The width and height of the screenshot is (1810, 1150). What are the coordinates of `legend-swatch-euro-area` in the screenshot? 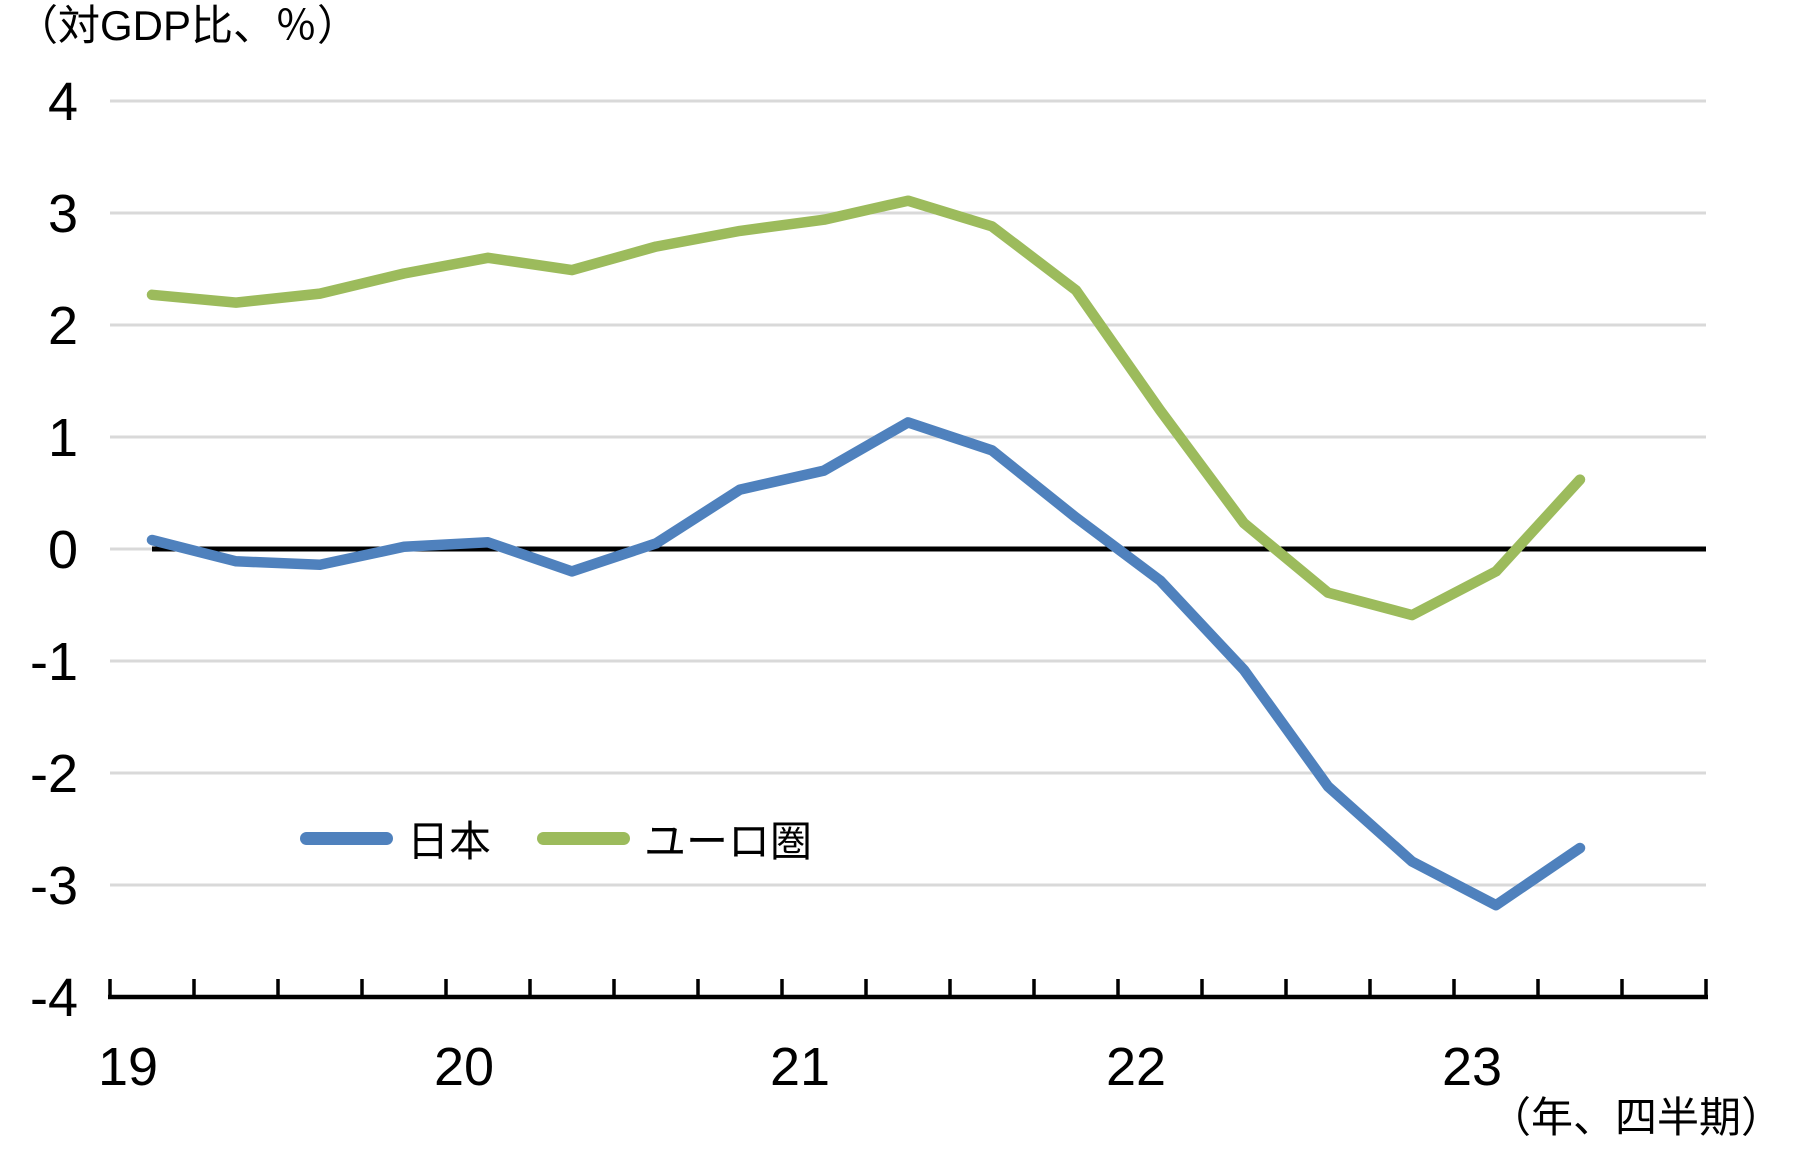 It's located at (584, 838).